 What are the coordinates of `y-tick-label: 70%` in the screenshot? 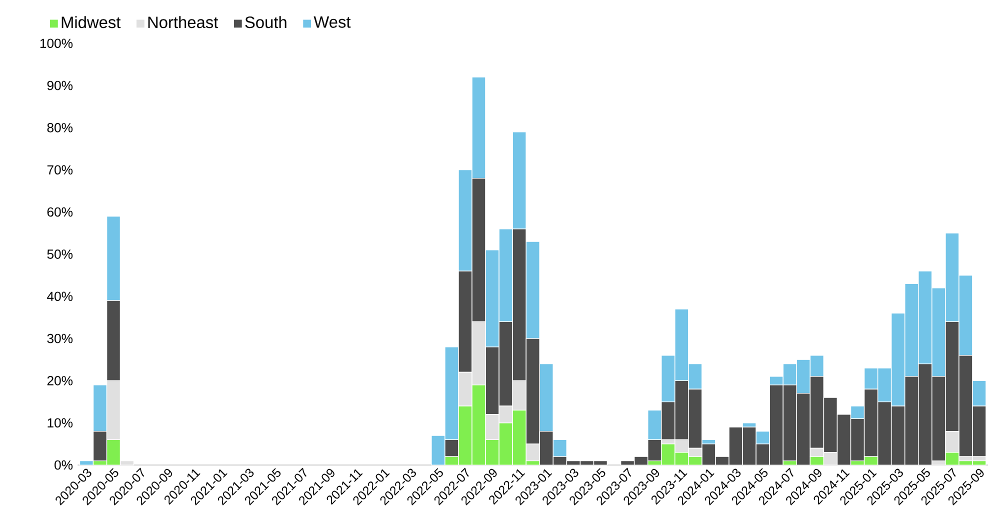 It's located at (60, 169).